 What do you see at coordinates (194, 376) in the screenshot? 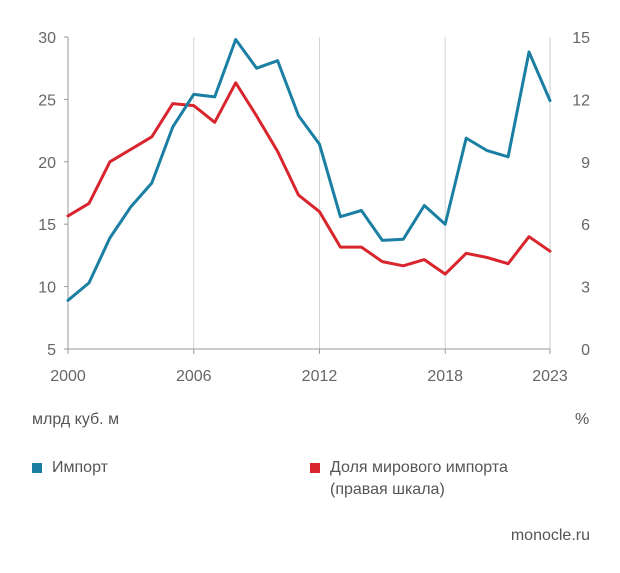
I see `x-tick-label-1: 2006` at bounding box center [194, 376].